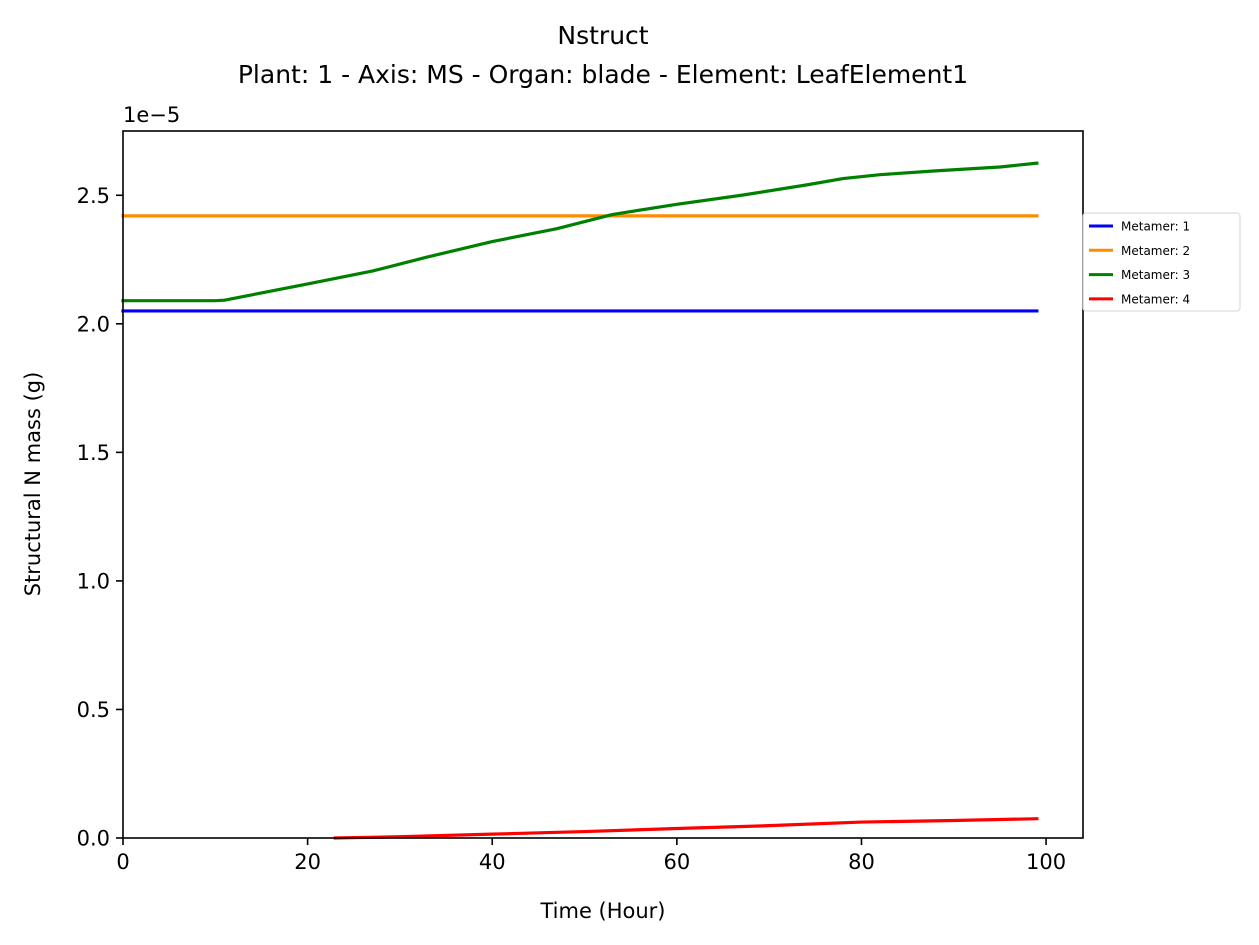 This screenshot has height=945, width=1259. I want to click on y-tick-label: 0.0, so click(93, 839).